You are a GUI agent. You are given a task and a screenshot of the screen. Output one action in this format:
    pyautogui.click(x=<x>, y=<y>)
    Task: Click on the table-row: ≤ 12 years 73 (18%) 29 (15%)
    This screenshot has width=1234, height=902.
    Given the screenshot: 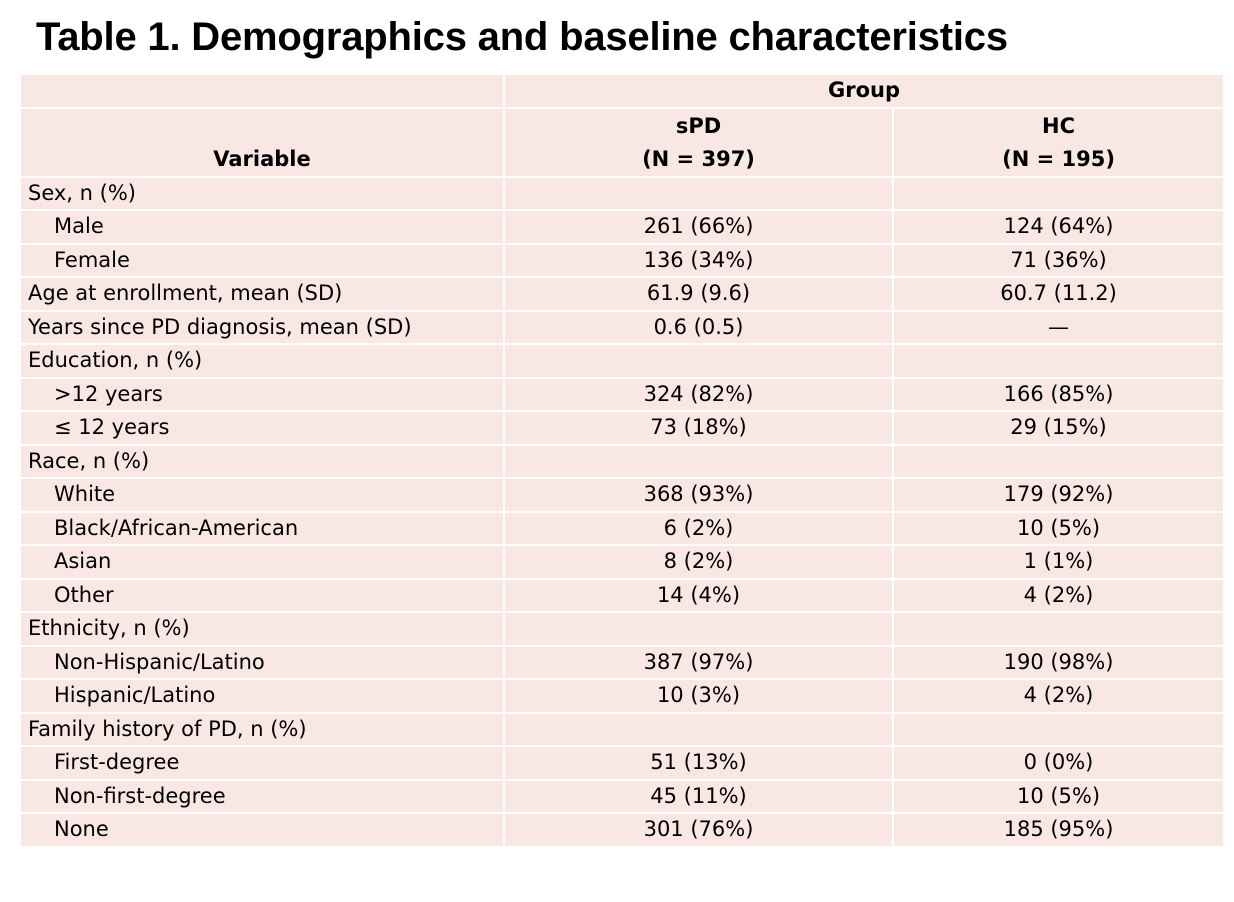 What is the action you would take?
    pyautogui.click(x=622, y=428)
    